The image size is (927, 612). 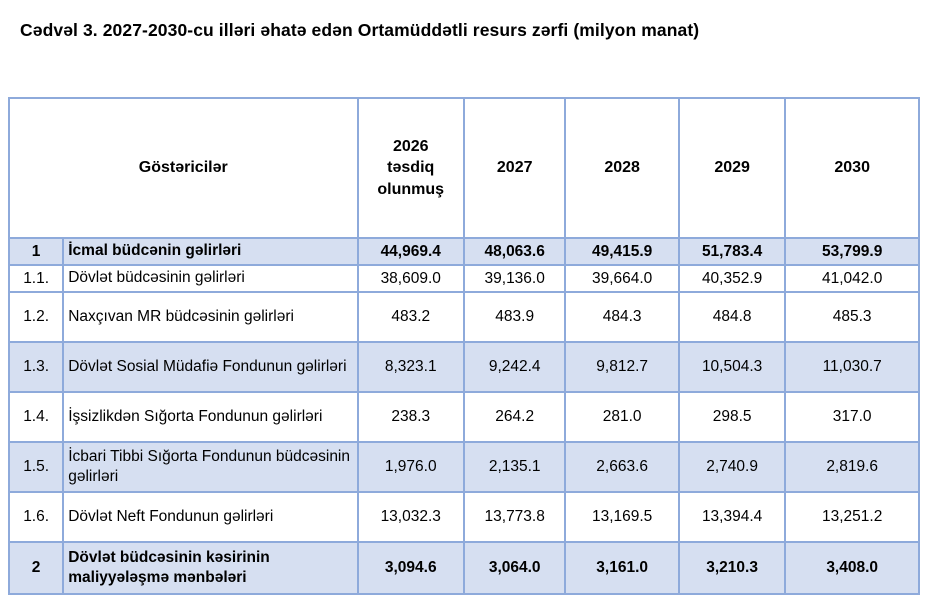 What do you see at coordinates (514, 168) in the screenshot?
I see `header-2027: 2027` at bounding box center [514, 168].